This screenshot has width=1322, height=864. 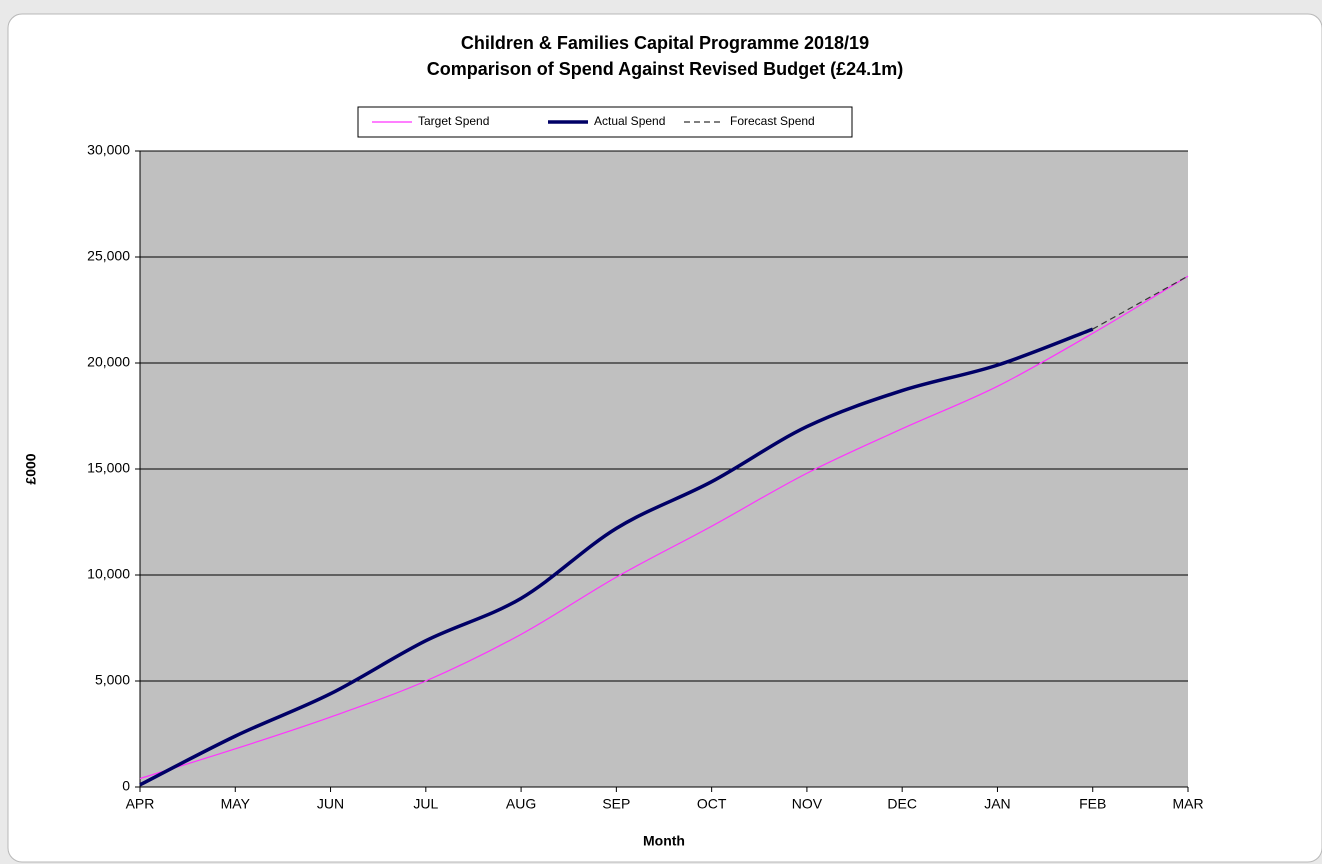 I want to click on x-tick-label: MAY, so click(x=236, y=804).